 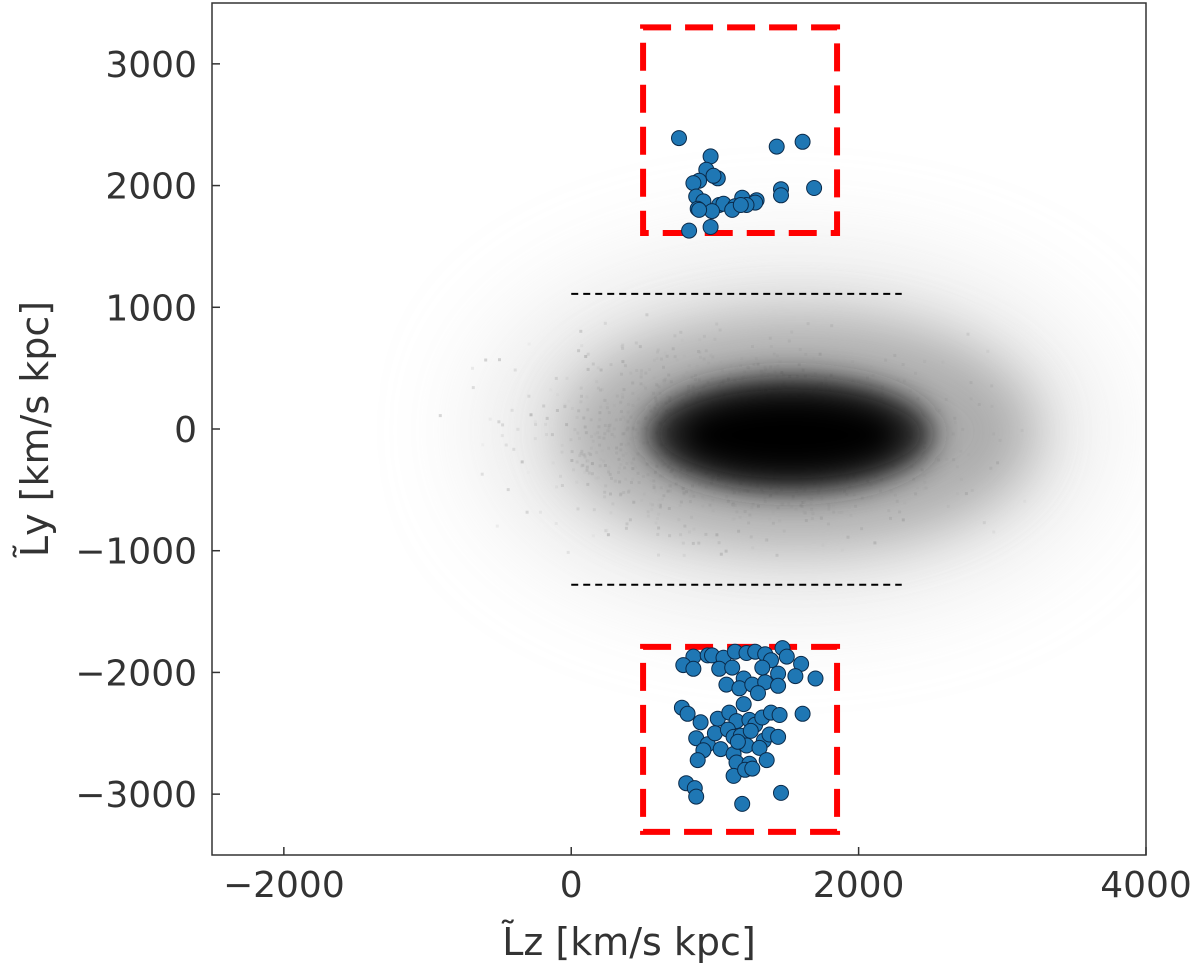 What do you see at coordinates (859, 885) in the screenshot?
I see `x-tick-label: 2000` at bounding box center [859, 885].